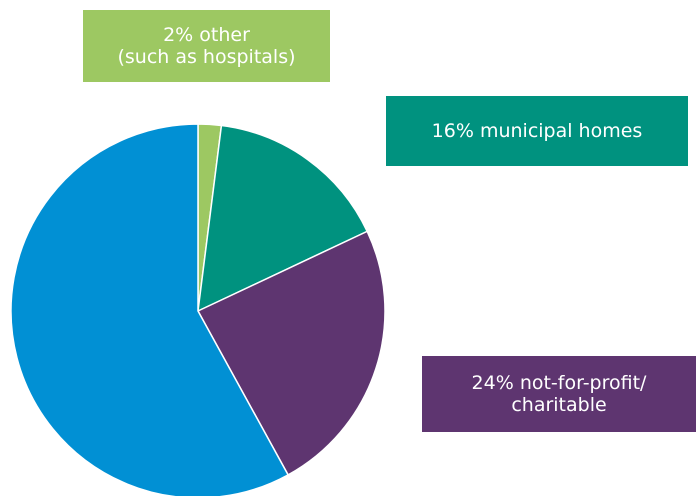 Image resolution: width=696 pixels, height=496 pixels. Describe the element at coordinates (537, 131) in the screenshot. I see `slice-label: 16% municipal homes` at that location.